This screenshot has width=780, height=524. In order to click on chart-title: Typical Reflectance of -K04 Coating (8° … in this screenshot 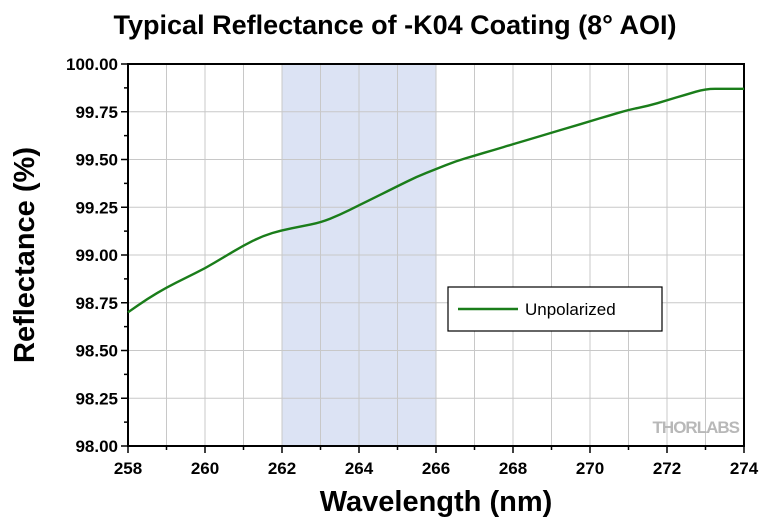, I will do `click(395, 25)`.